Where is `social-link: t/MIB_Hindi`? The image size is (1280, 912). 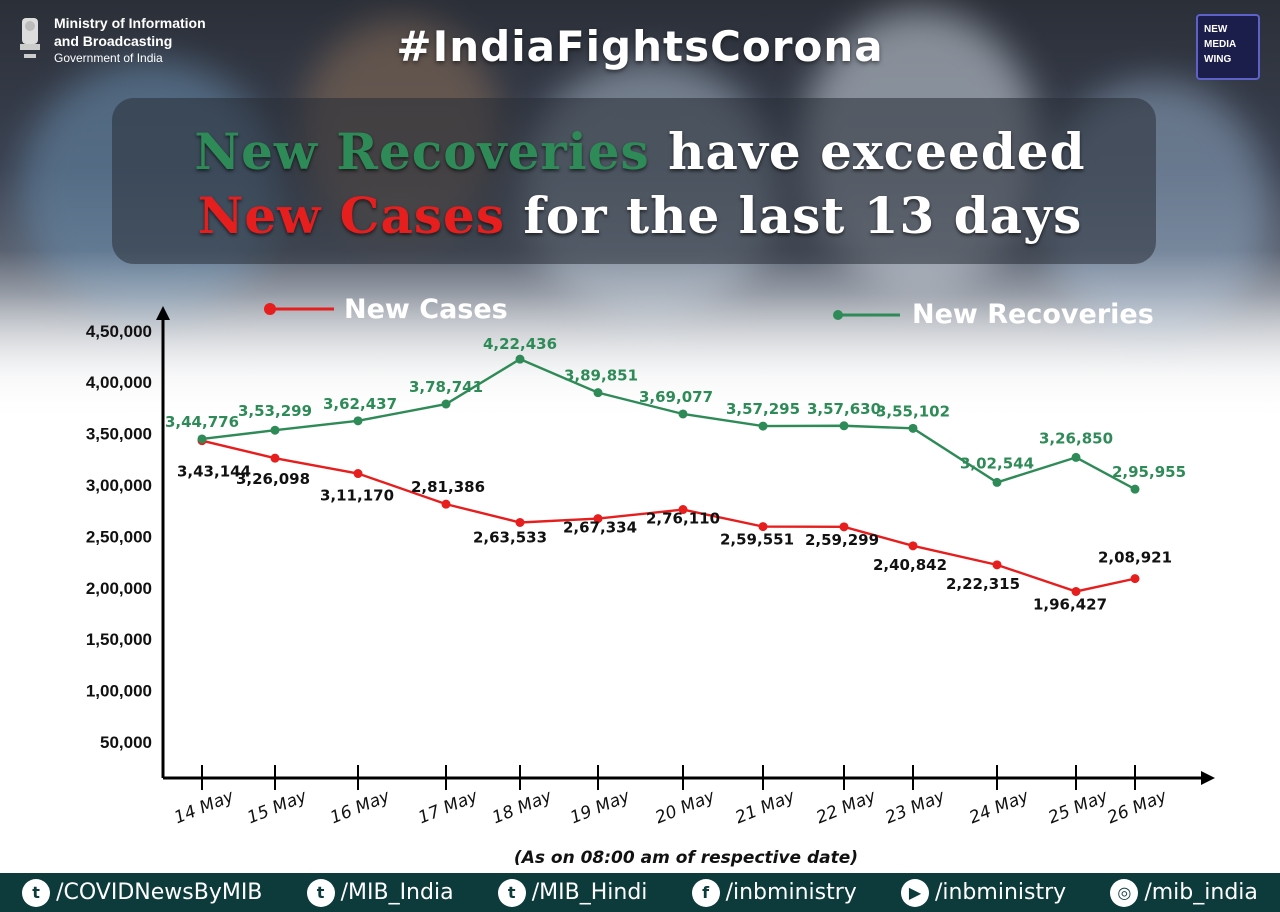
social-link: t/MIB_Hindi is located at coordinates (572, 892).